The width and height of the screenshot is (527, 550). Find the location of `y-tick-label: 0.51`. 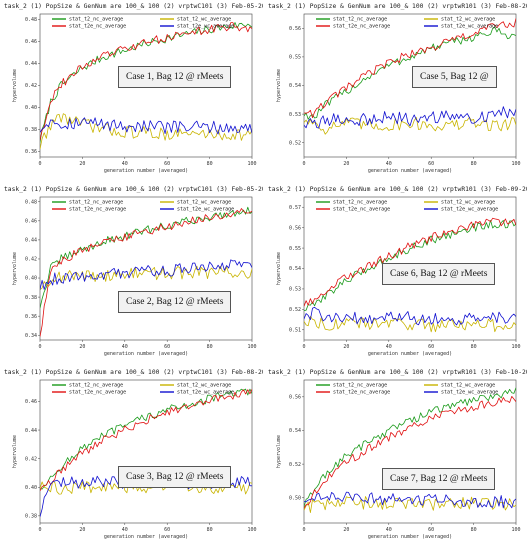

y-tick-label: 0.51 is located at coordinates (295, 330).